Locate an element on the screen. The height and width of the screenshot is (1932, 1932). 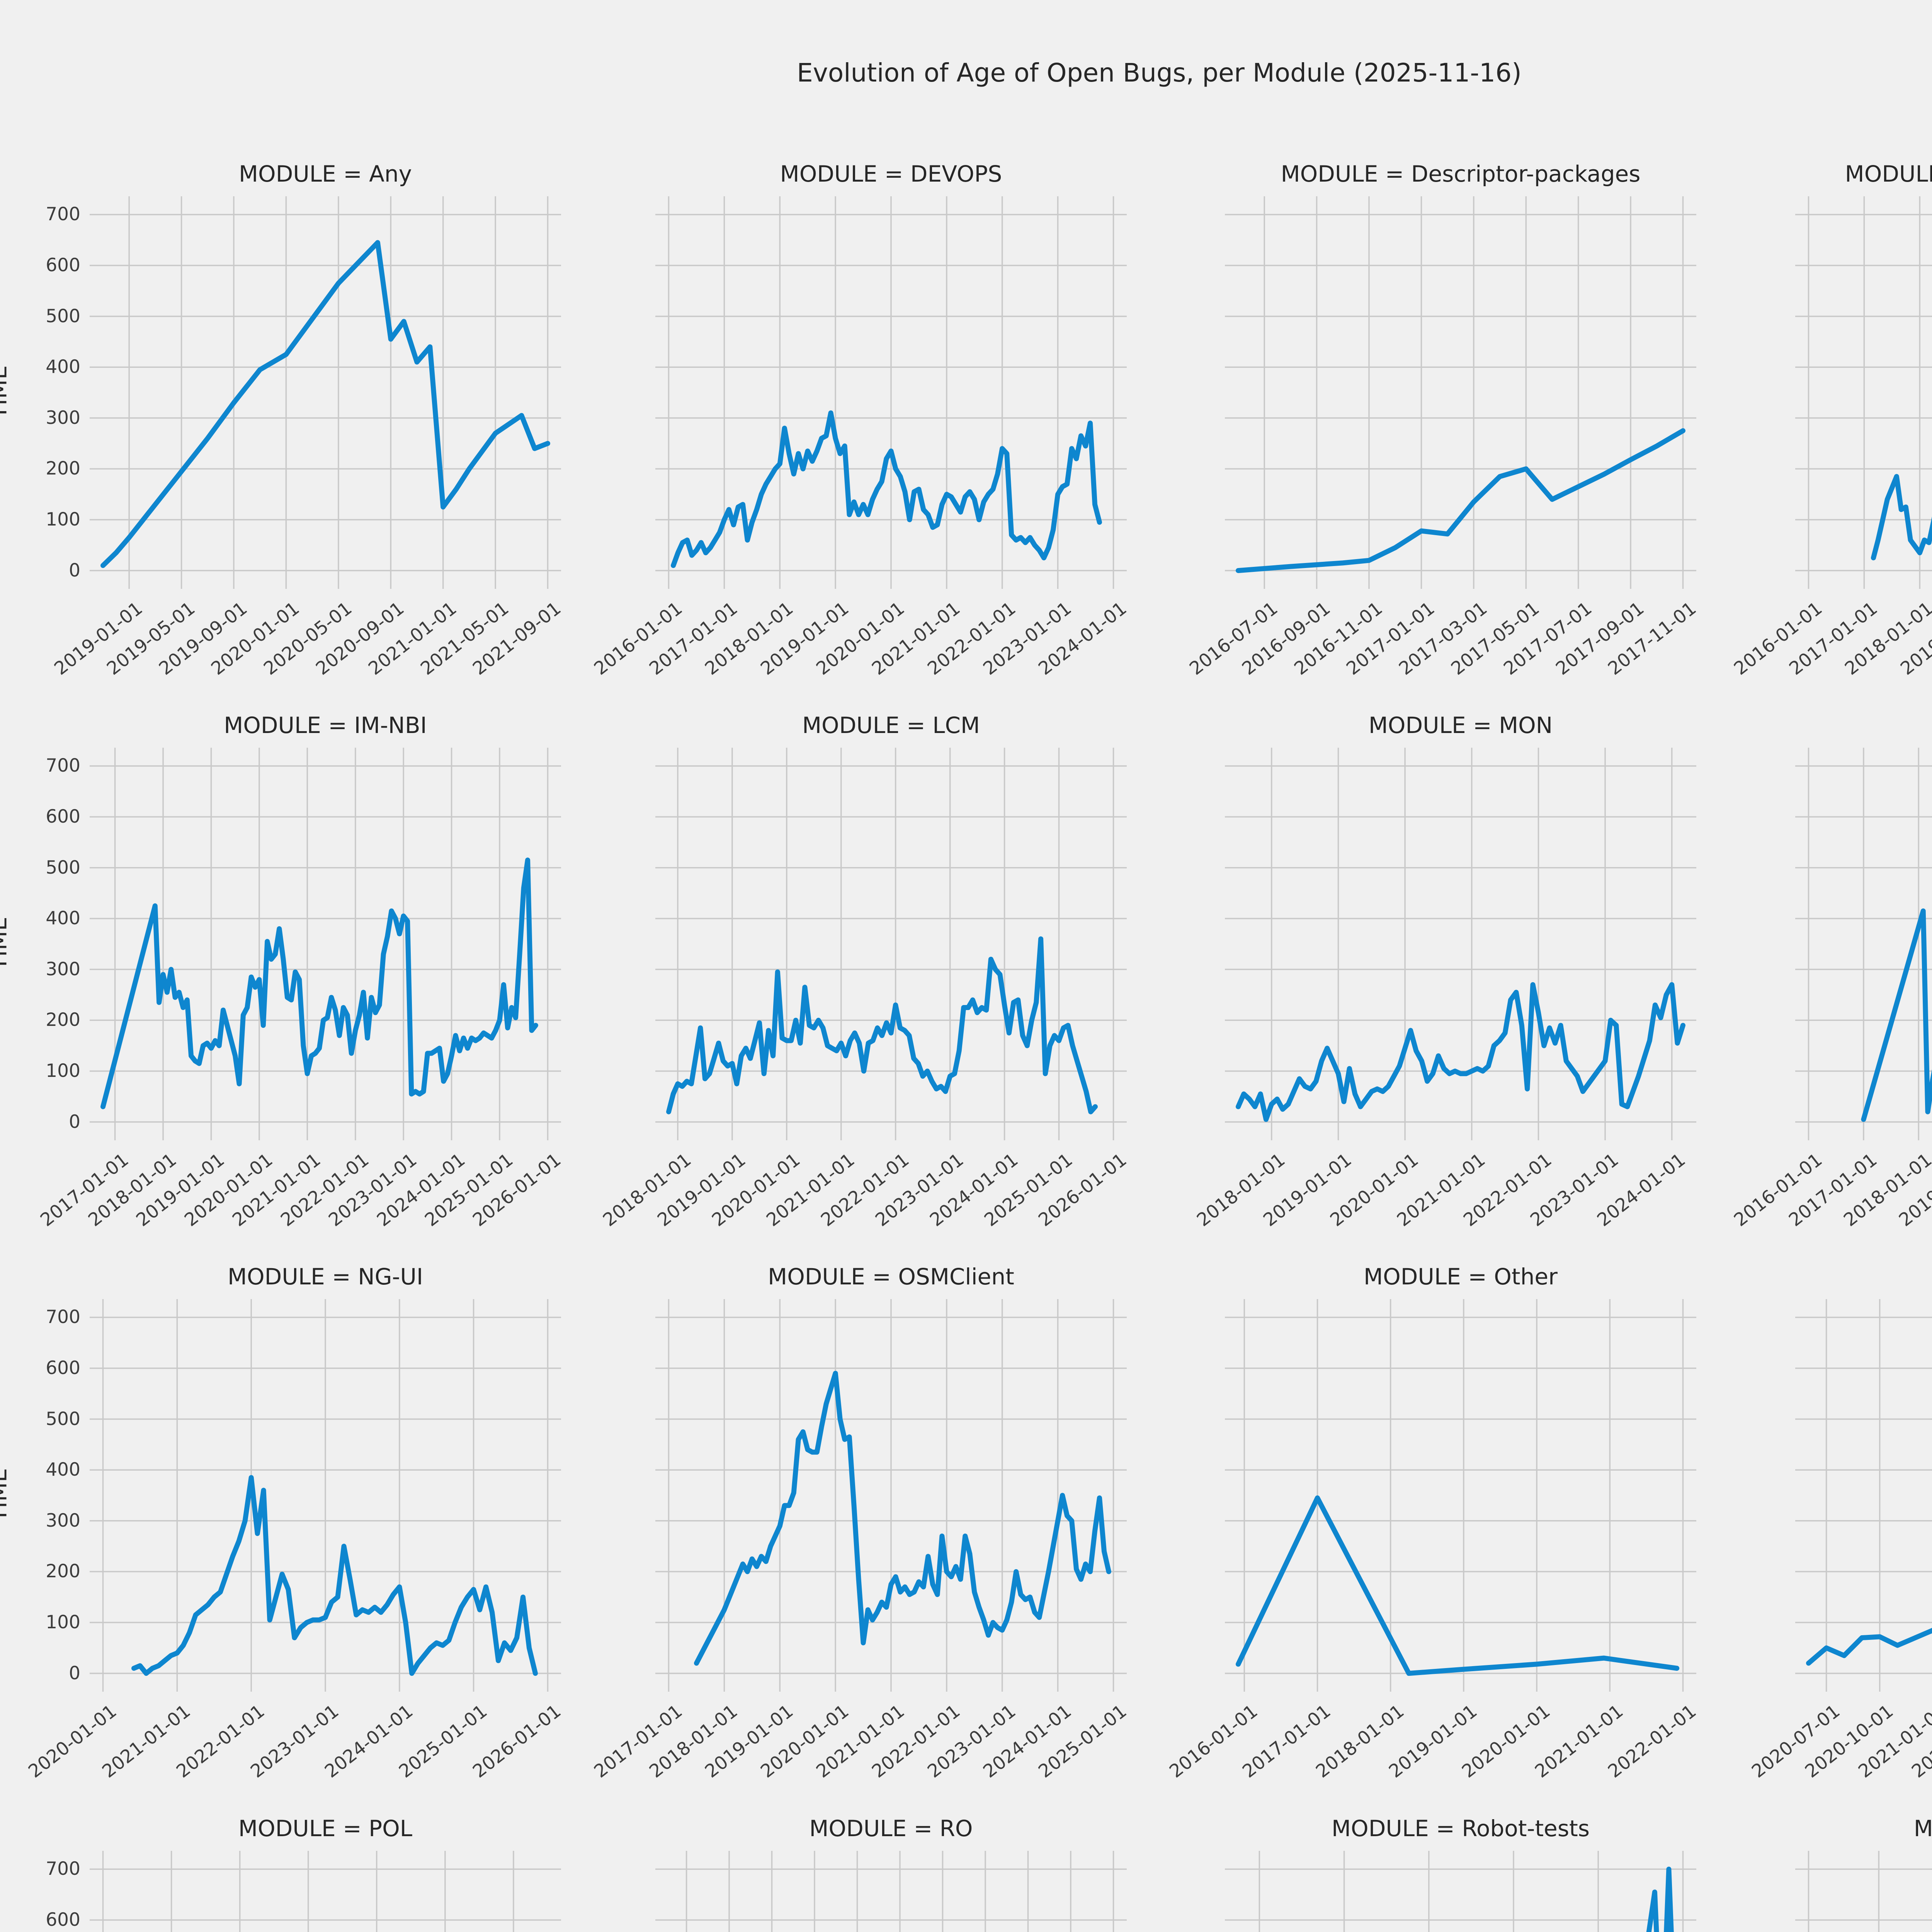
series-line-robot-tests is located at coordinates (1660, 1899).